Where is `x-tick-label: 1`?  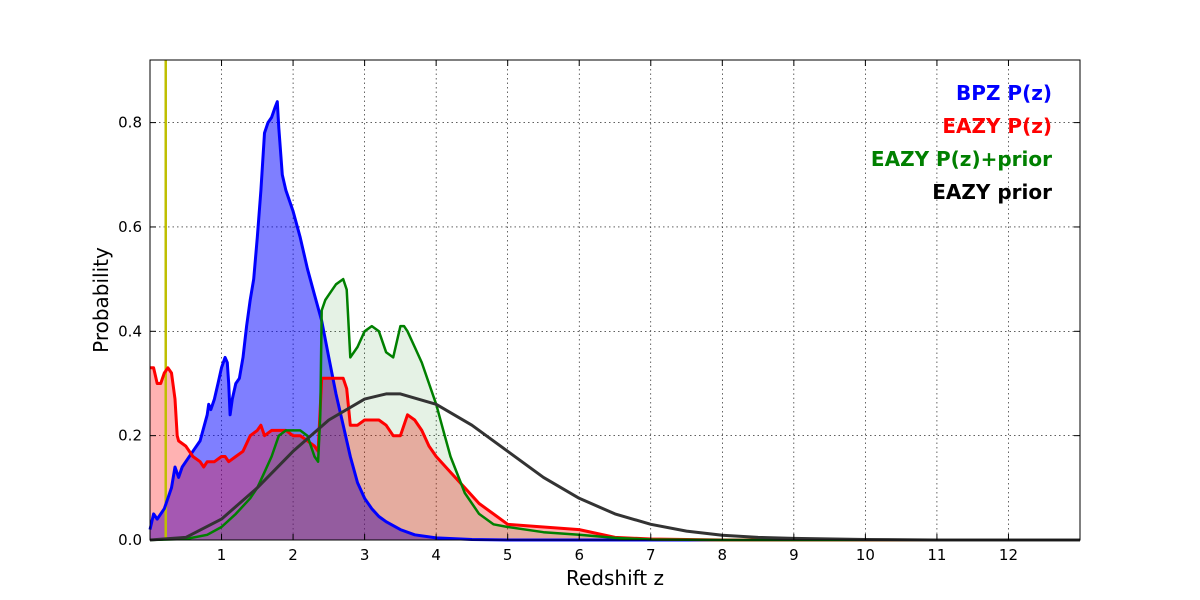 x-tick-label: 1 is located at coordinates (222, 555).